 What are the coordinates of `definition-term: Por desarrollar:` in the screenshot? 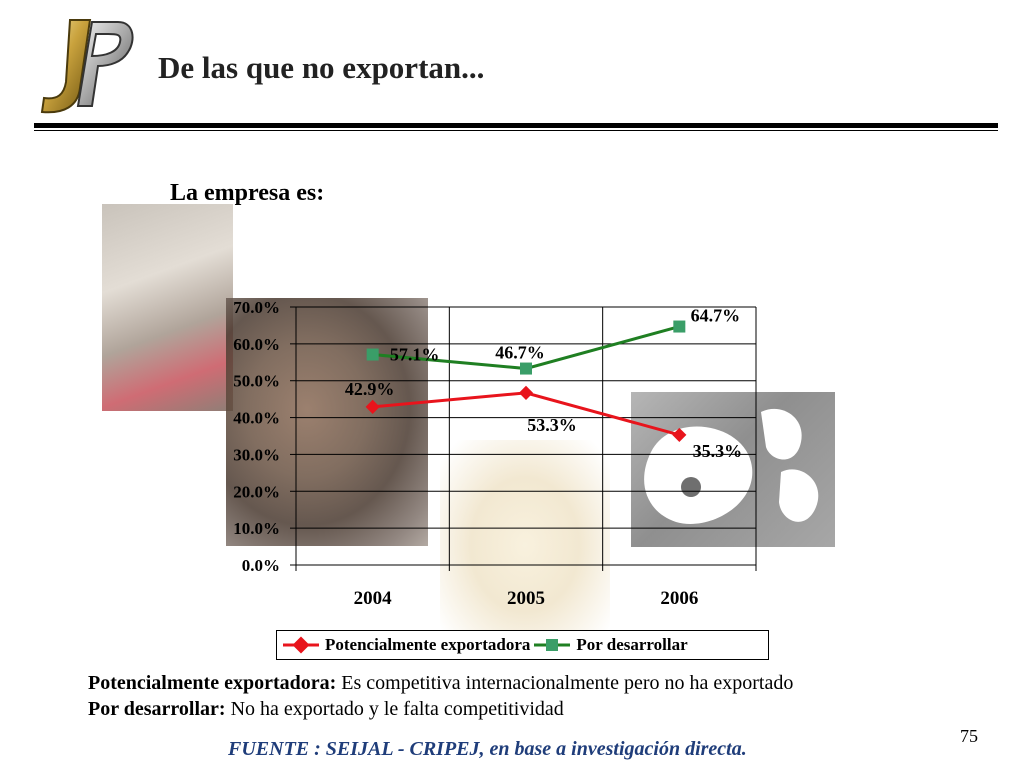 It's located at (157, 709).